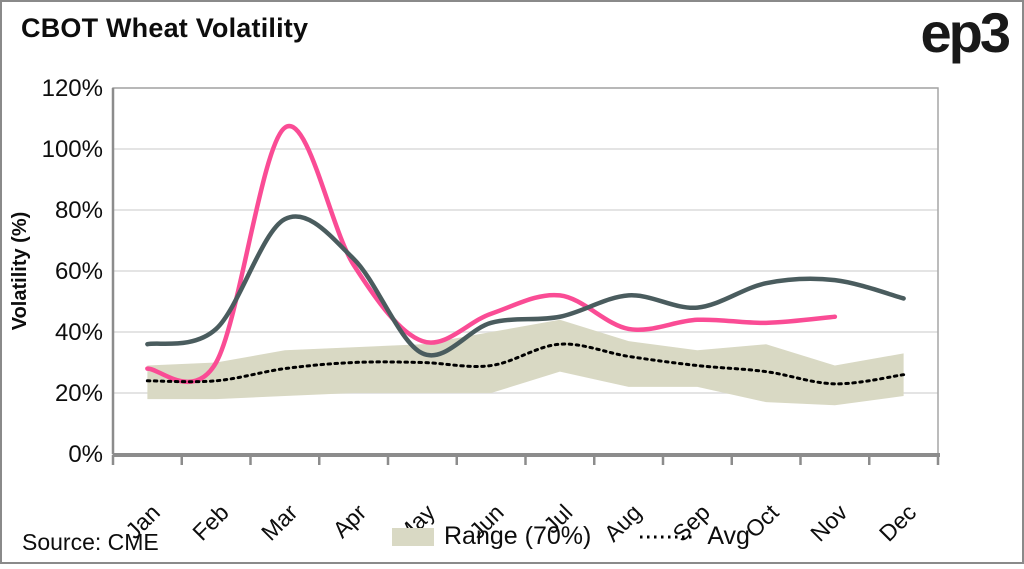 Image resolution: width=1024 pixels, height=569 pixels. What do you see at coordinates (518, 536) in the screenshot?
I see `legend-label-range: Range (70%)` at bounding box center [518, 536].